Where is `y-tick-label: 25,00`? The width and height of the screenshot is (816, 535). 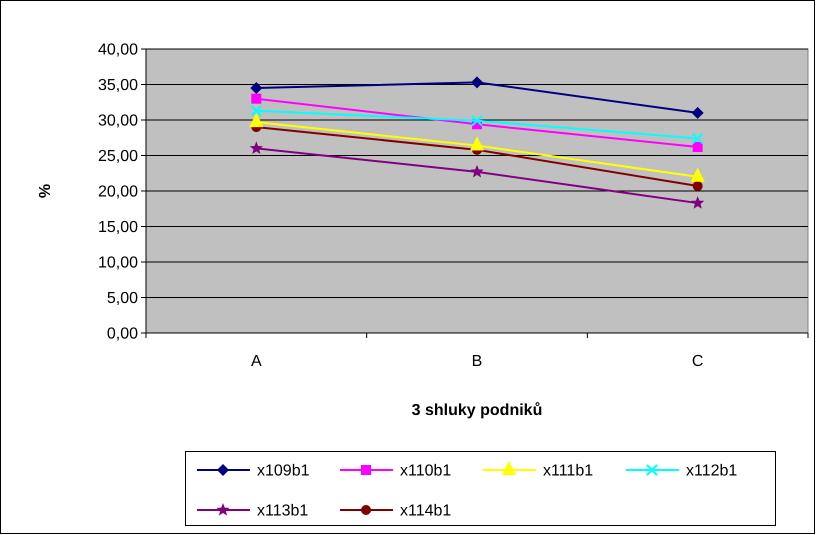 y-tick-label: 25,00 is located at coordinates (118, 157).